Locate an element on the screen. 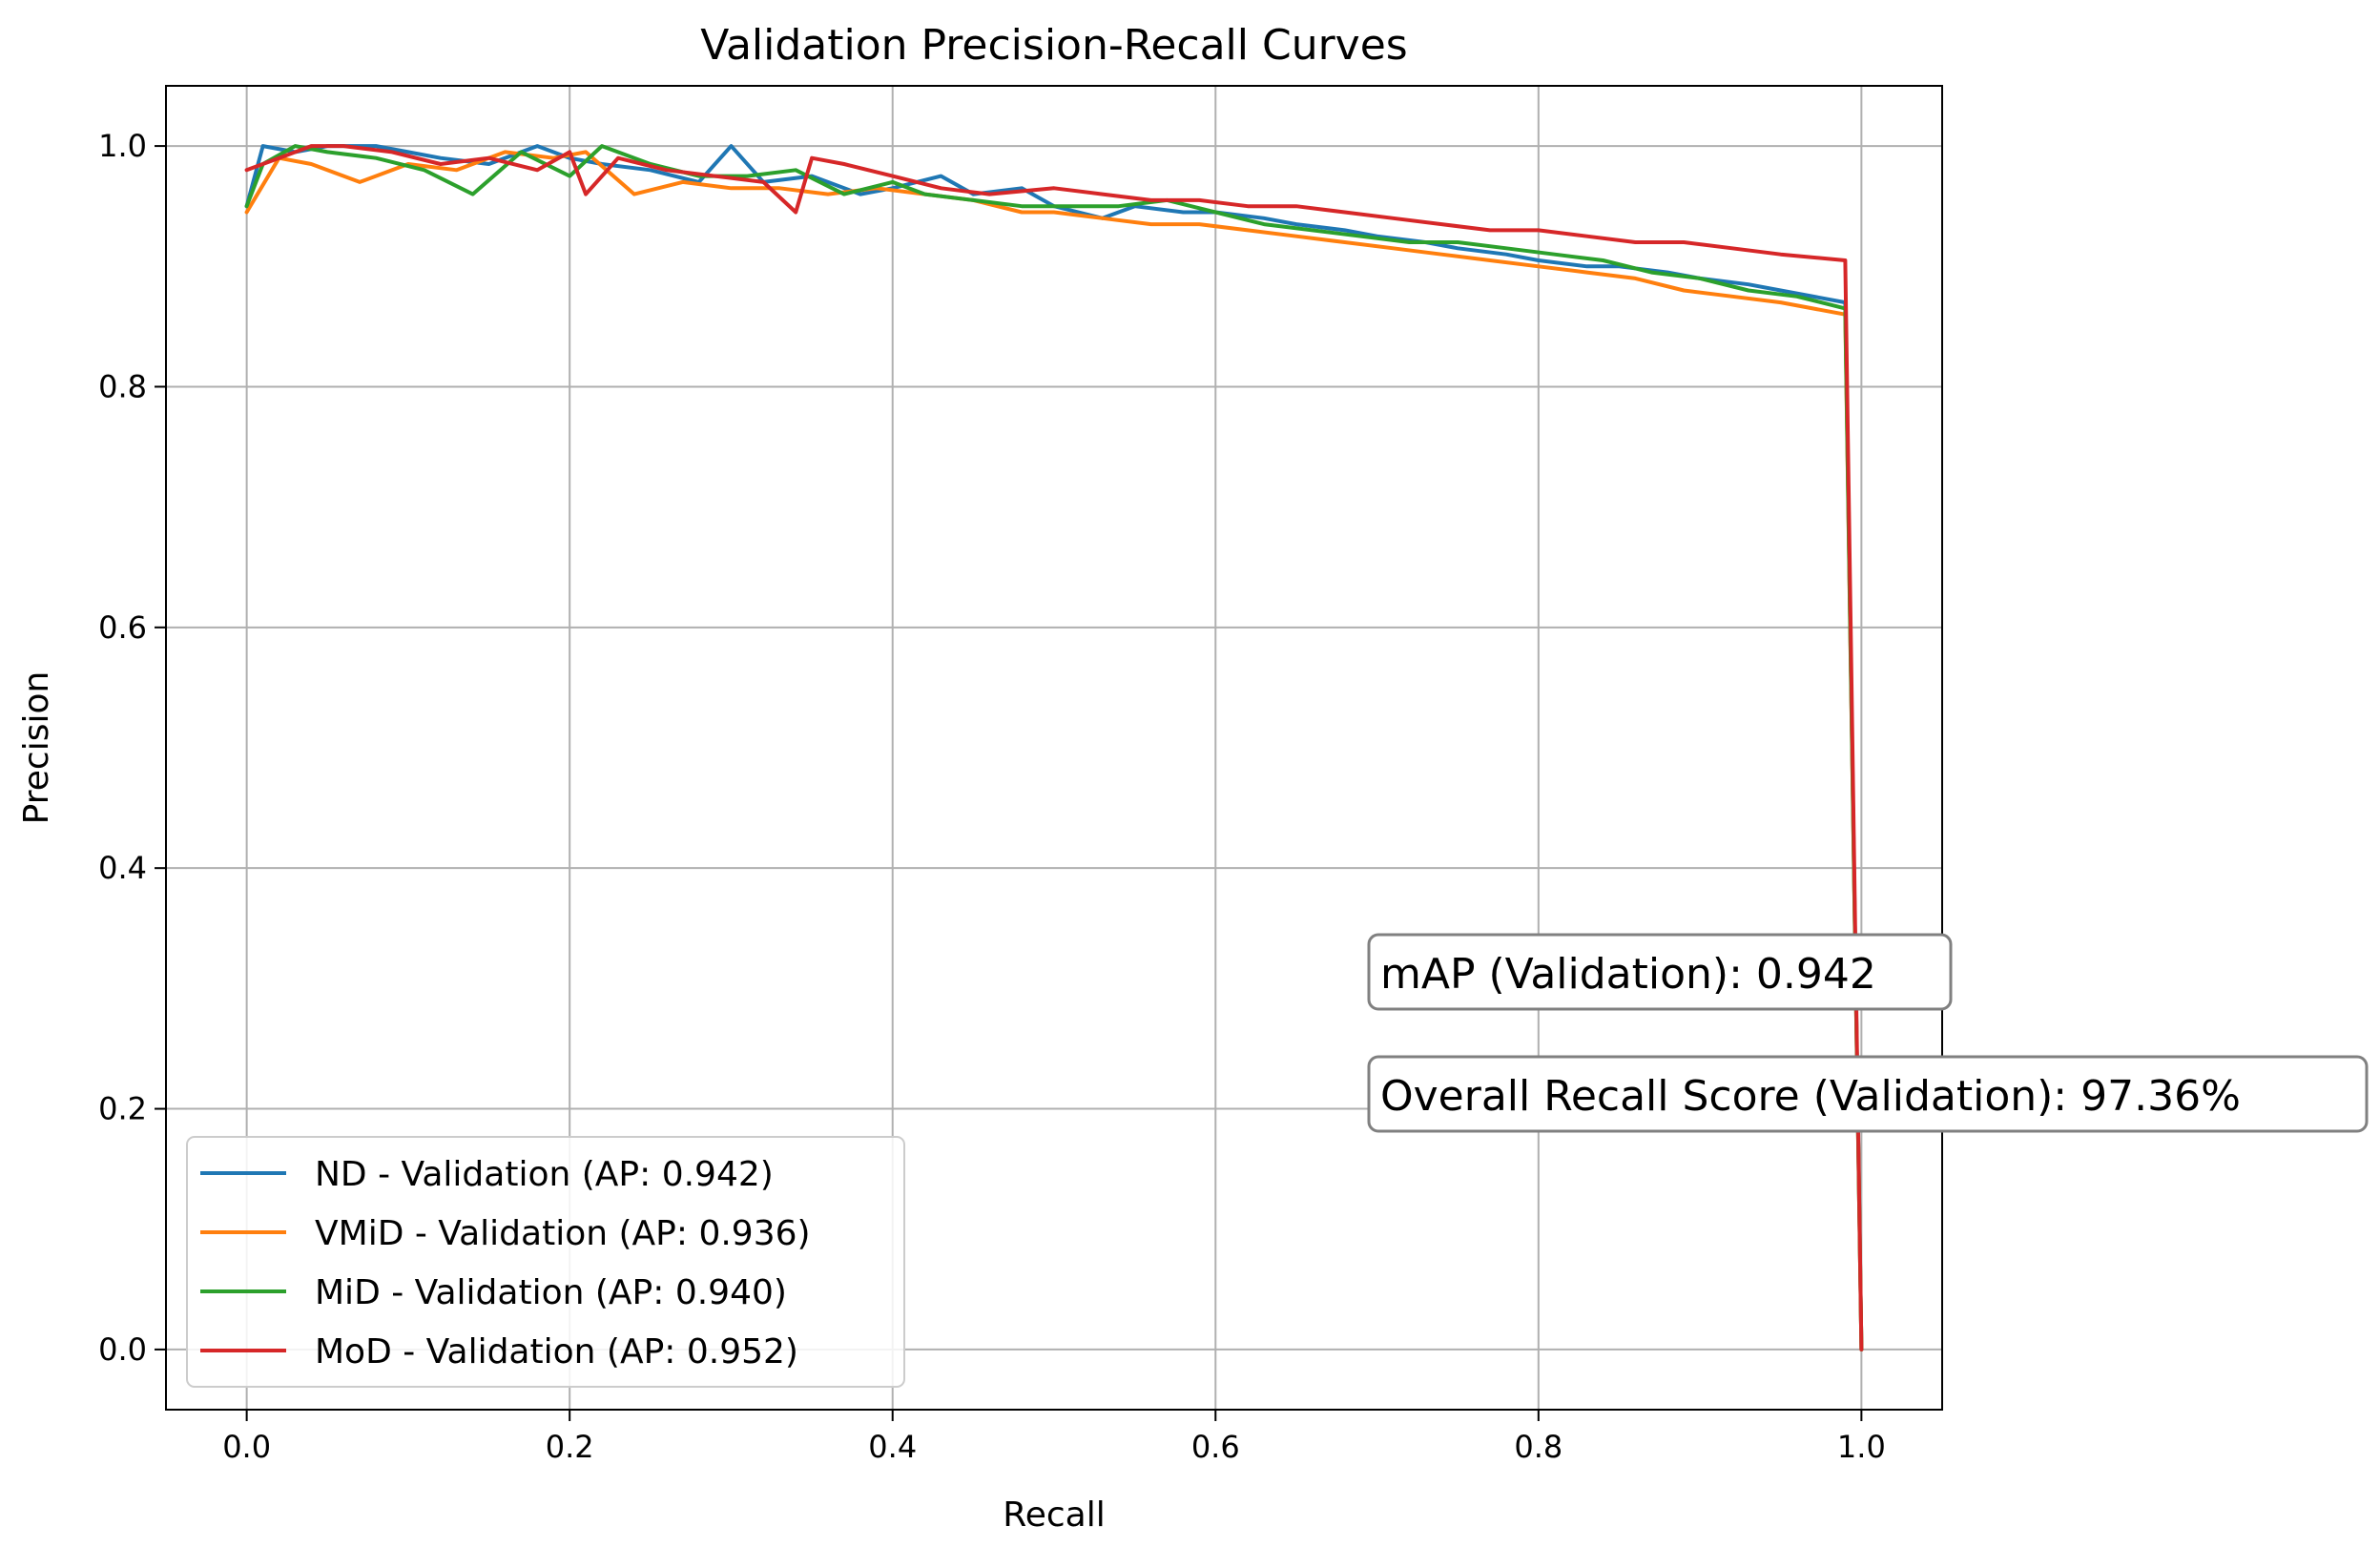  annotation-text: mAP (Validation): 0.942 is located at coordinates (1628, 974).